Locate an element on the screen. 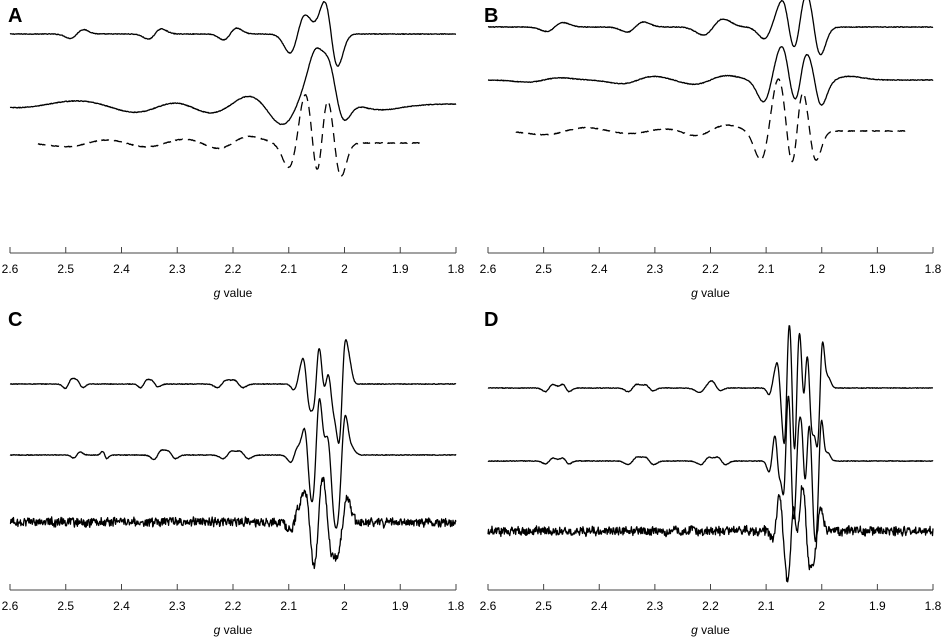  panel-letter-a: A is located at coordinates (15, 16).